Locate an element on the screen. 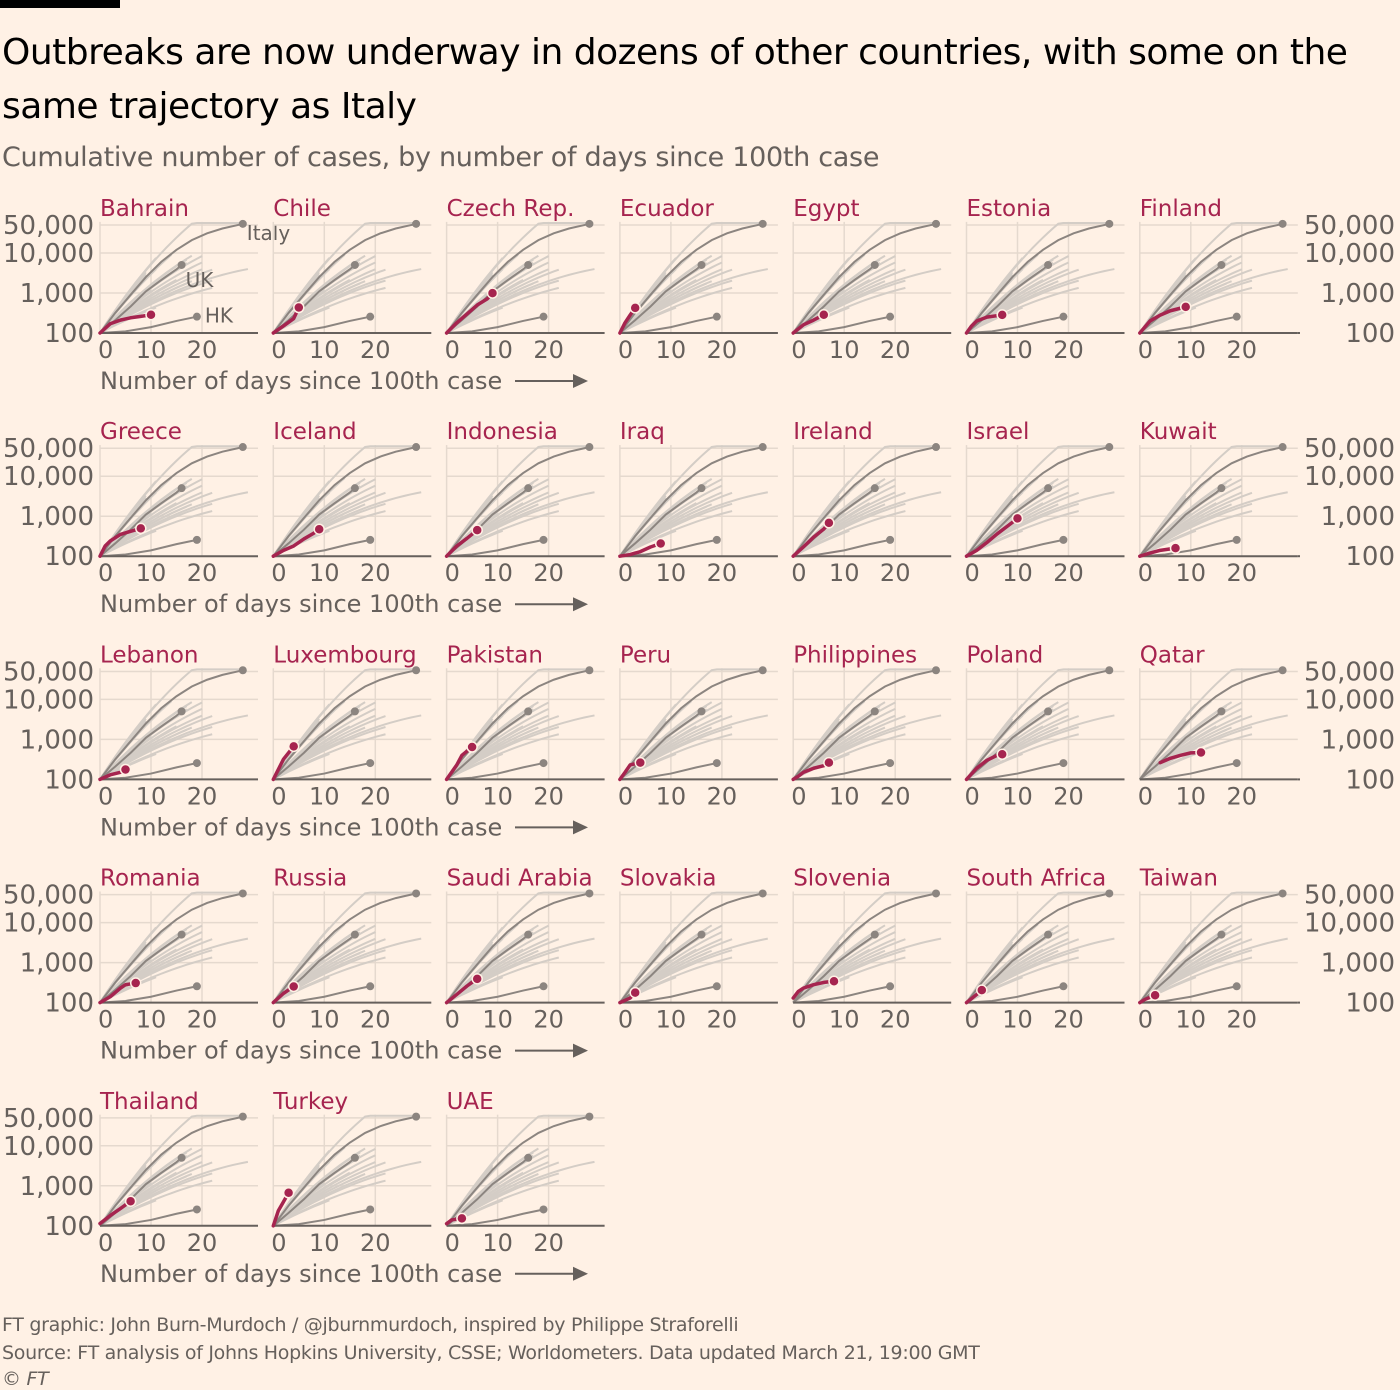 Image resolution: width=1400 pixels, height=1390 pixels. panel-title: Russia is located at coordinates (310, 879).